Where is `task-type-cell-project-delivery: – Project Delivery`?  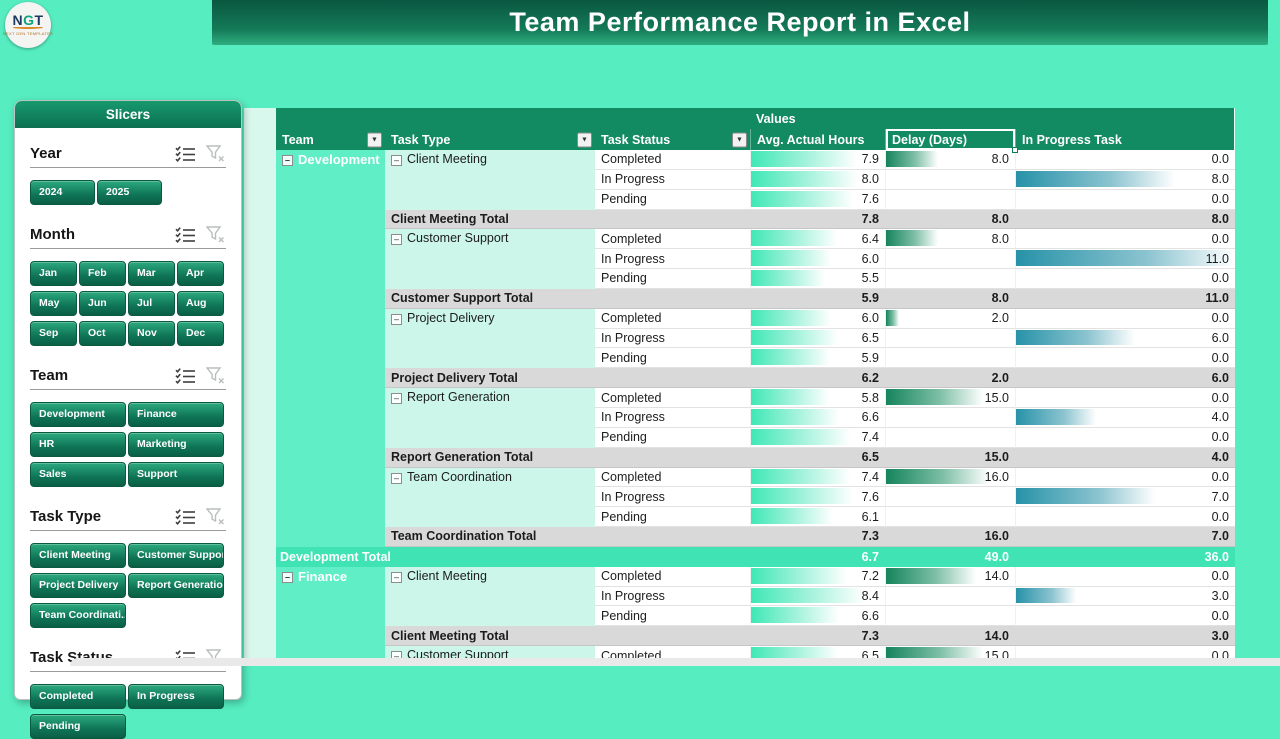
task-type-cell-project-delivery: – Project Delivery is located at coordinates (490, 338).